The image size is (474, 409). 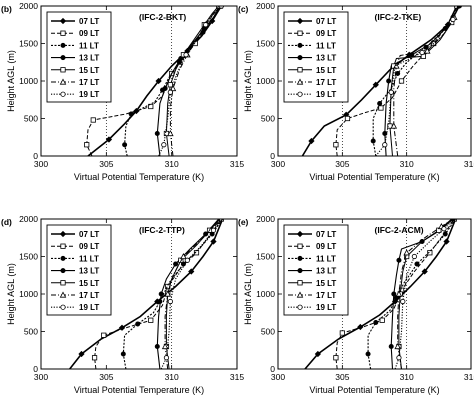 What do you see at coordinates (243, 9) in the screenshot?
I see `panel-label: (c)` at bounding box center [243, 9].